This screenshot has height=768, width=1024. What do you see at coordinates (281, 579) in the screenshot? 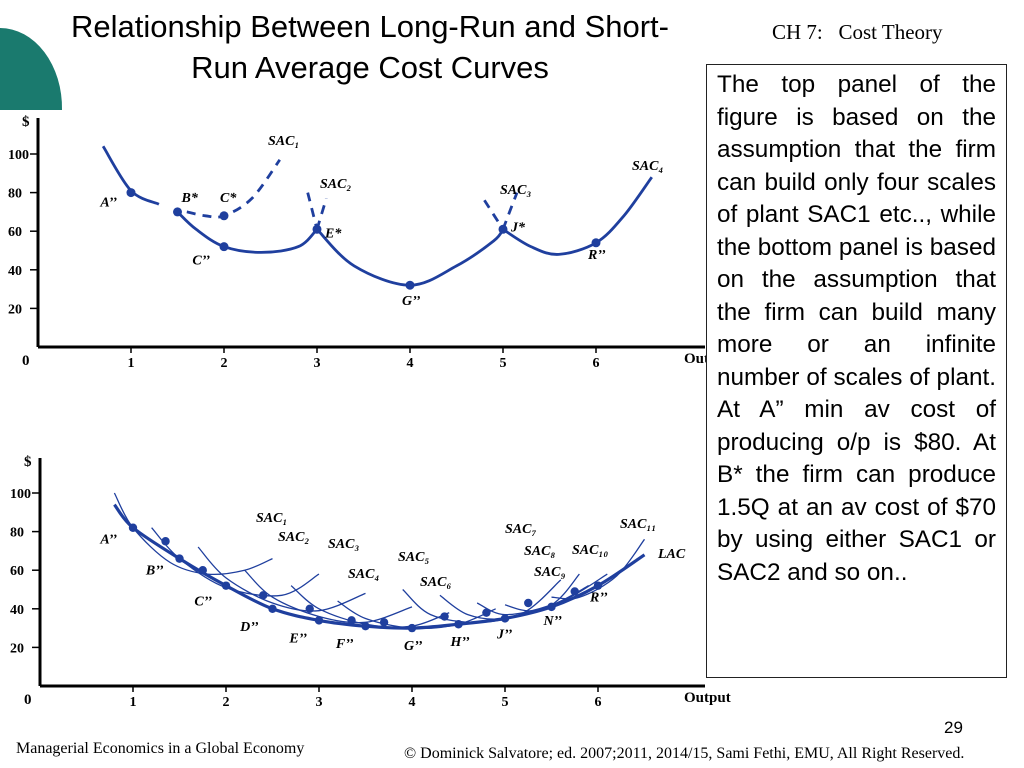
I see `curve-SAC₃` at bounding box center [281, 579].